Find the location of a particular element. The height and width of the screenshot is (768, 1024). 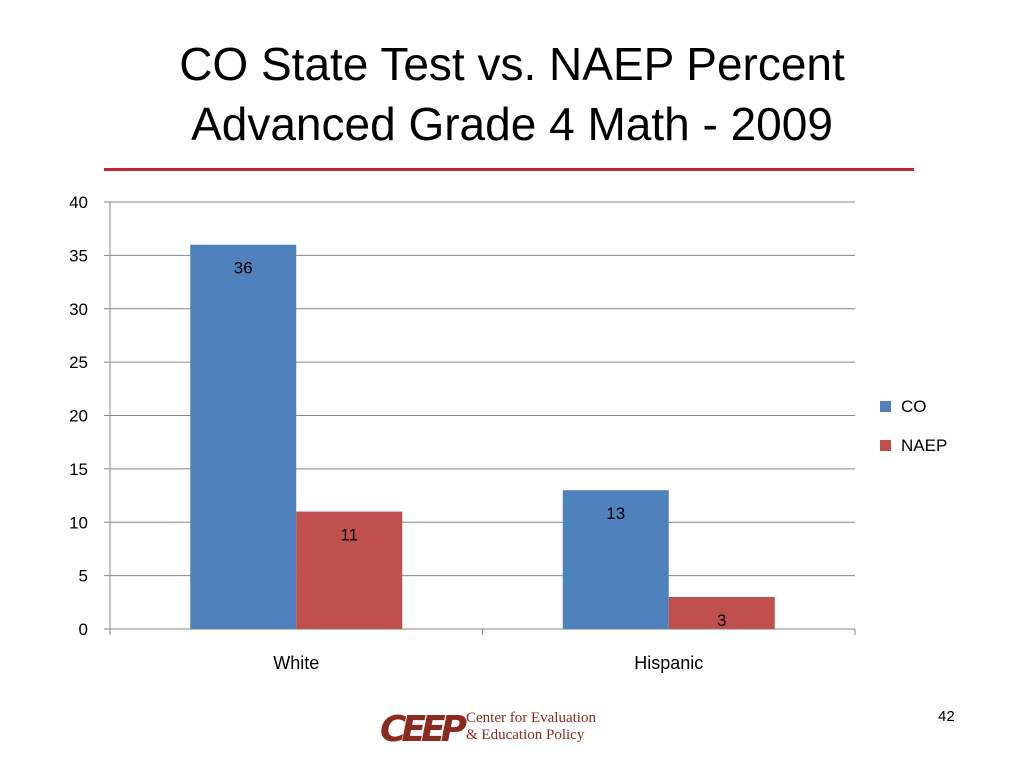

bar-co-hispanic is located at coordinates (615, 559).